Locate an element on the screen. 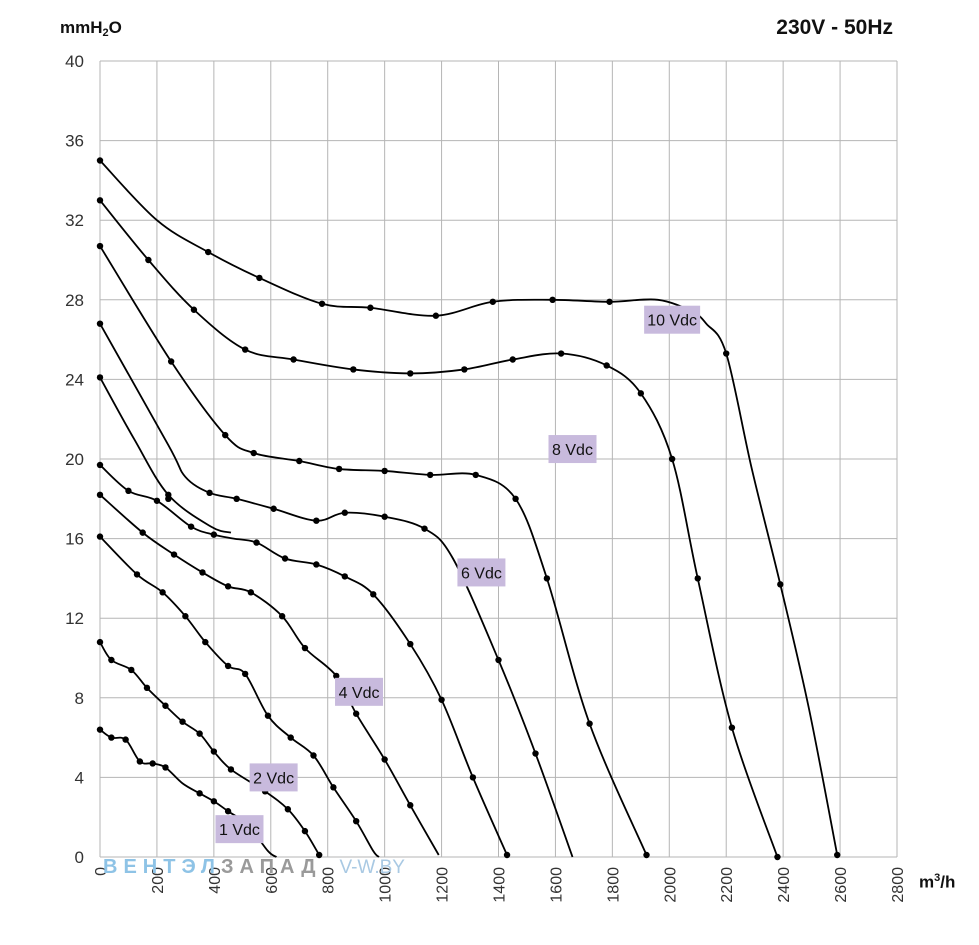 The width and height of the screenshot is (979, 945). watermark: ВЕНТЭЛЗАПАД V-W.BY is located at coordinates (254, 867).